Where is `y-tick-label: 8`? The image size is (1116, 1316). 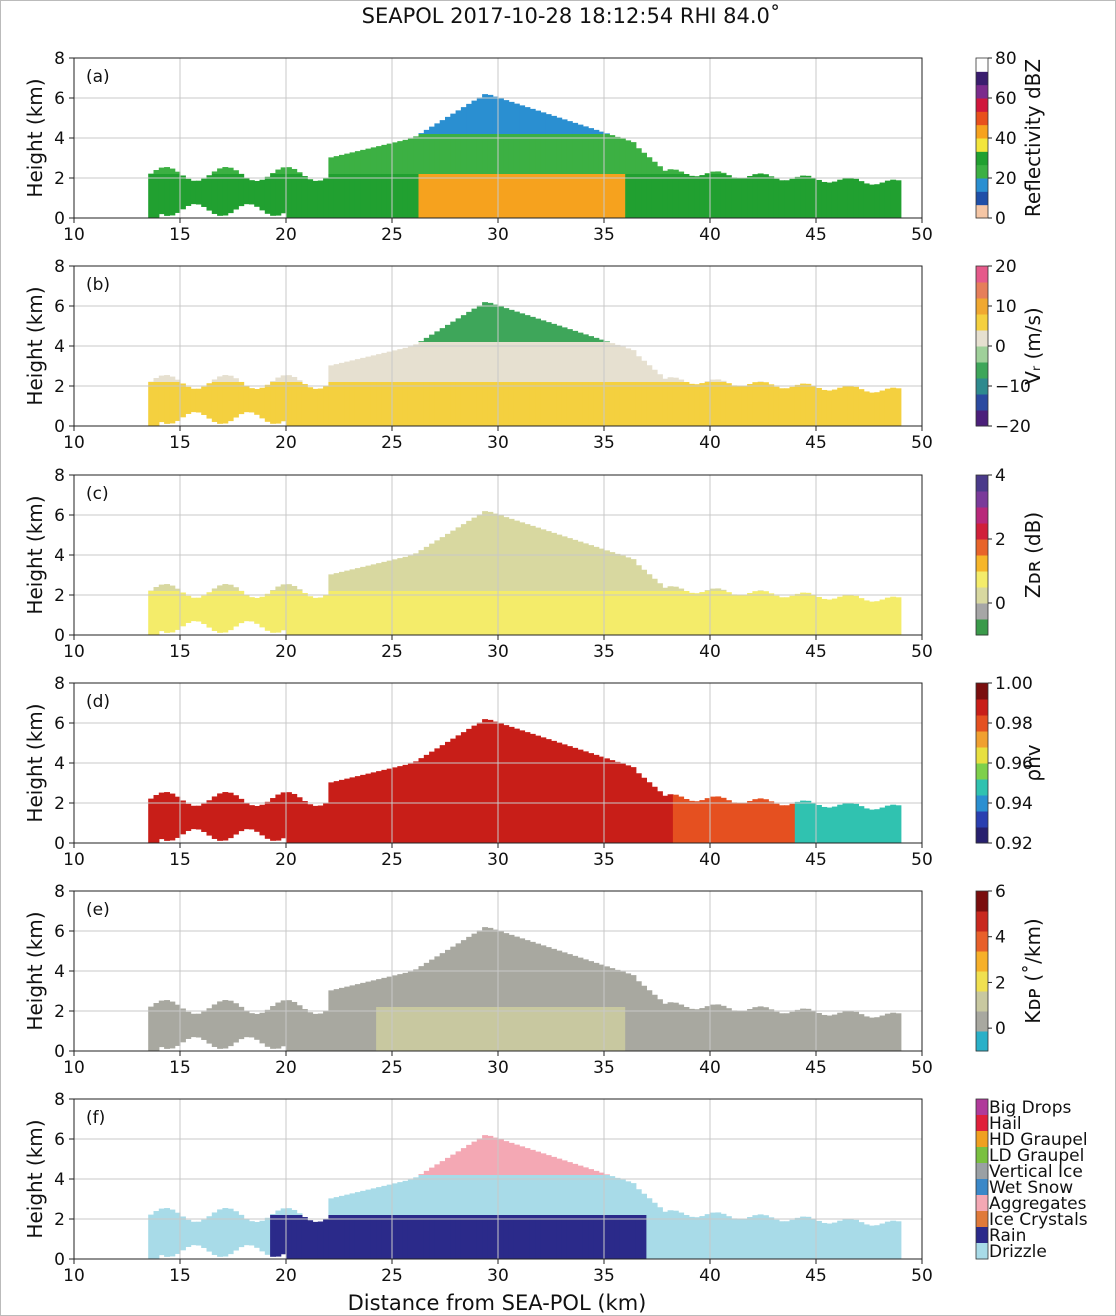
y-tick-label: 8 is located at coordinates (59, 476).